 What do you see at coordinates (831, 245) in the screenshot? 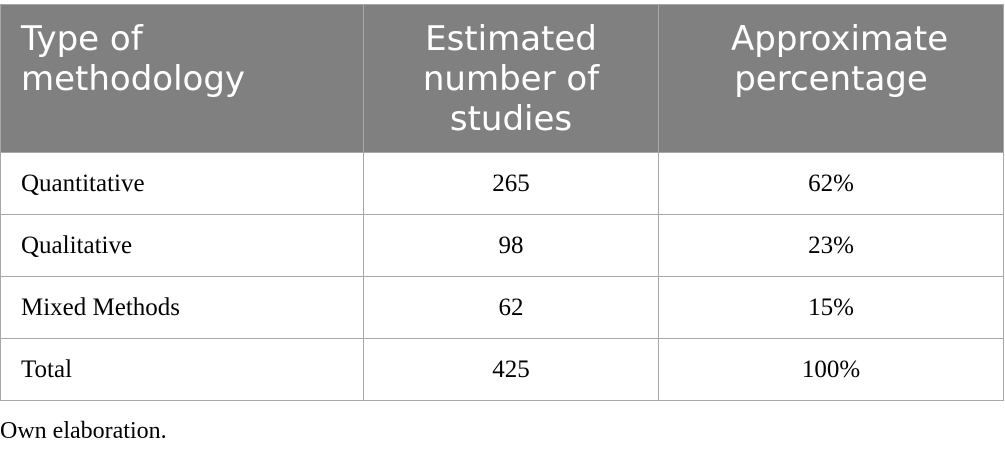
I see `cell-percentage: 23%` at bounding box center [831, 245].